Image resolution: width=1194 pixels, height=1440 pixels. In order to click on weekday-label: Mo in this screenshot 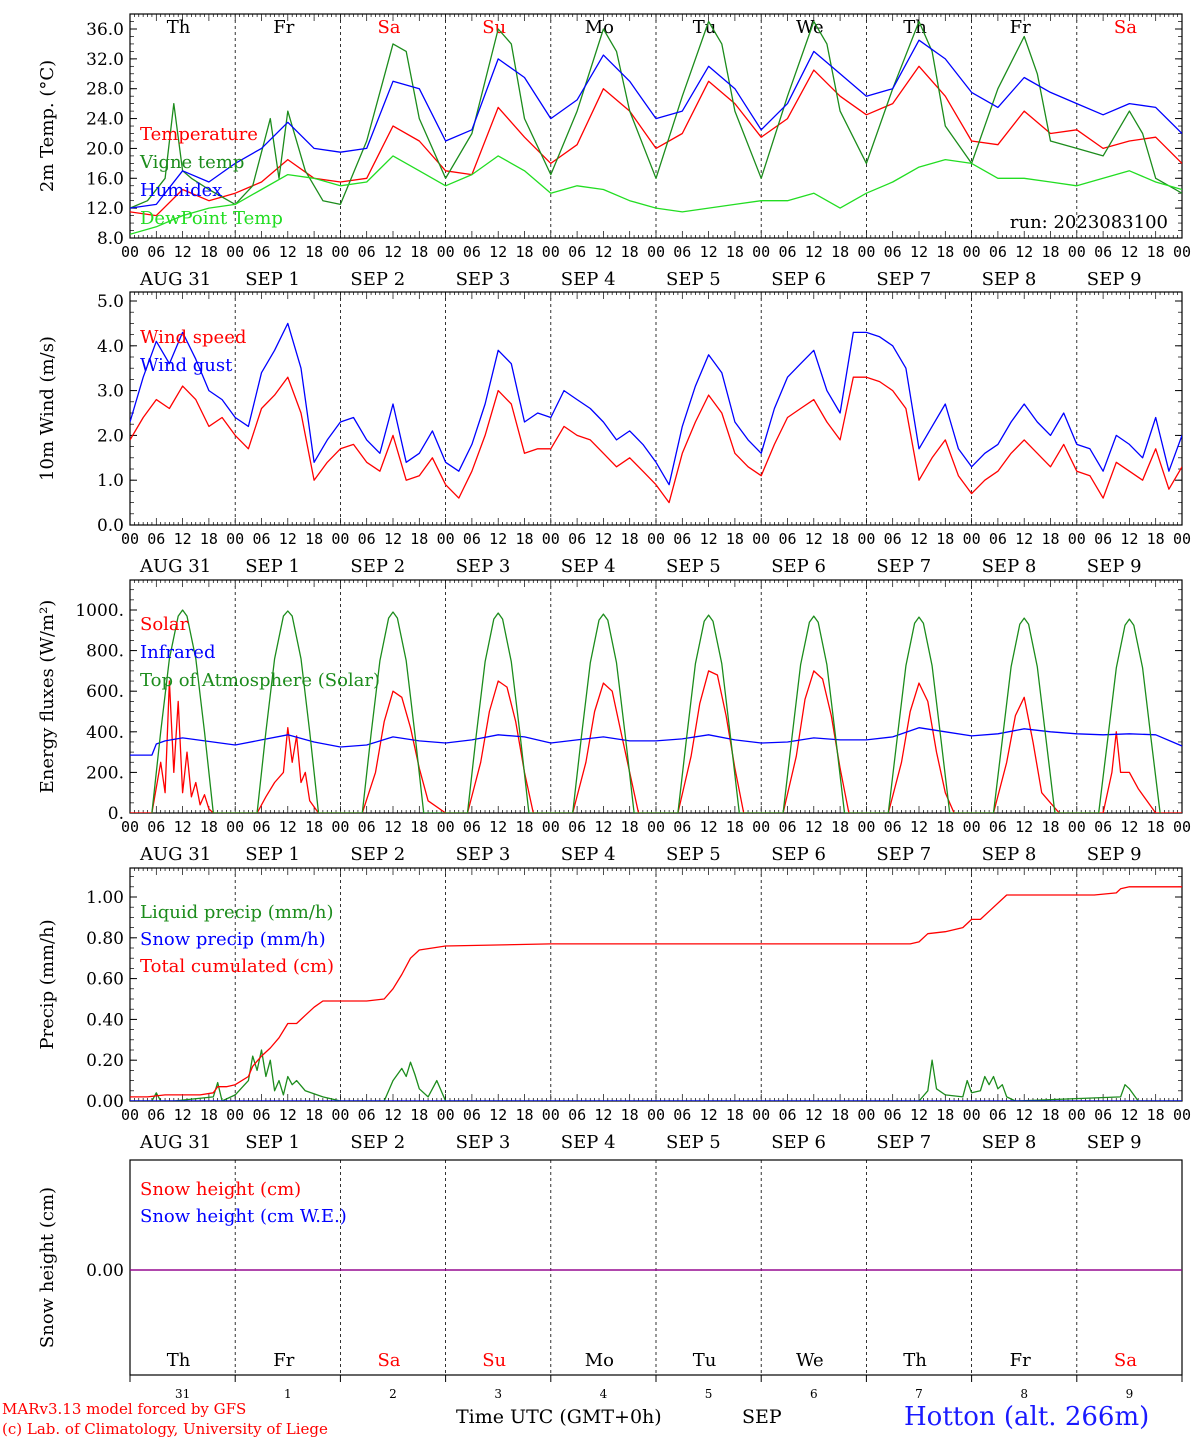, I will do `click(599, 27)`.